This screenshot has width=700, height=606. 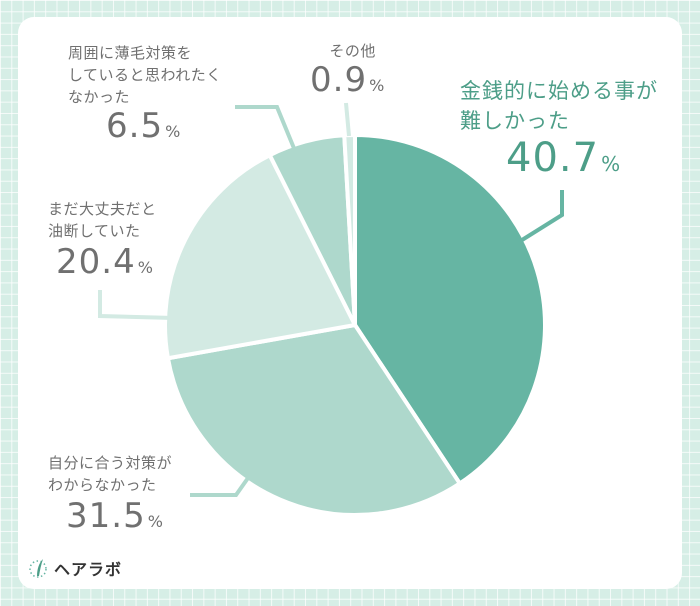 What do you see at coordinates (515, 121) in the screenshot?
I see `label-money-line2: 難しかった` at bounding box center [515, 121].